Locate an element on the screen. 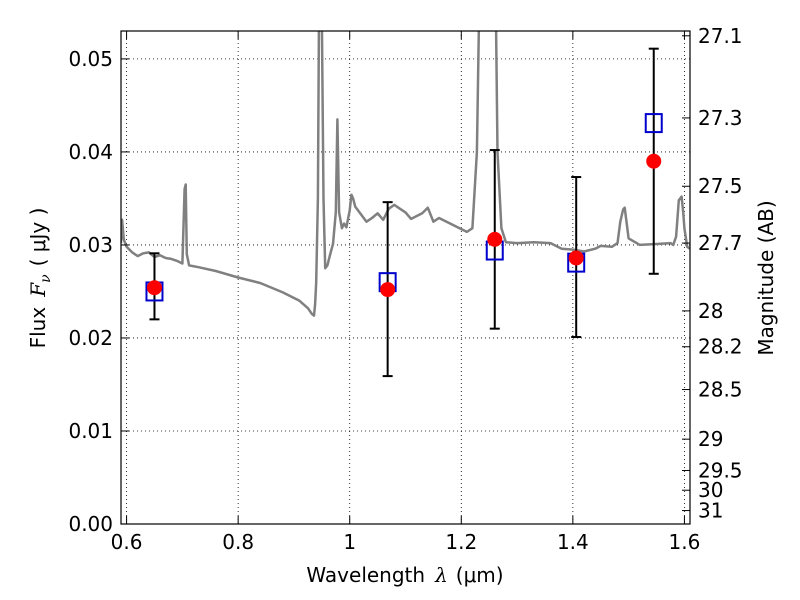  x-tick-label-0: 0.6 is located at coordinates (127, 542).